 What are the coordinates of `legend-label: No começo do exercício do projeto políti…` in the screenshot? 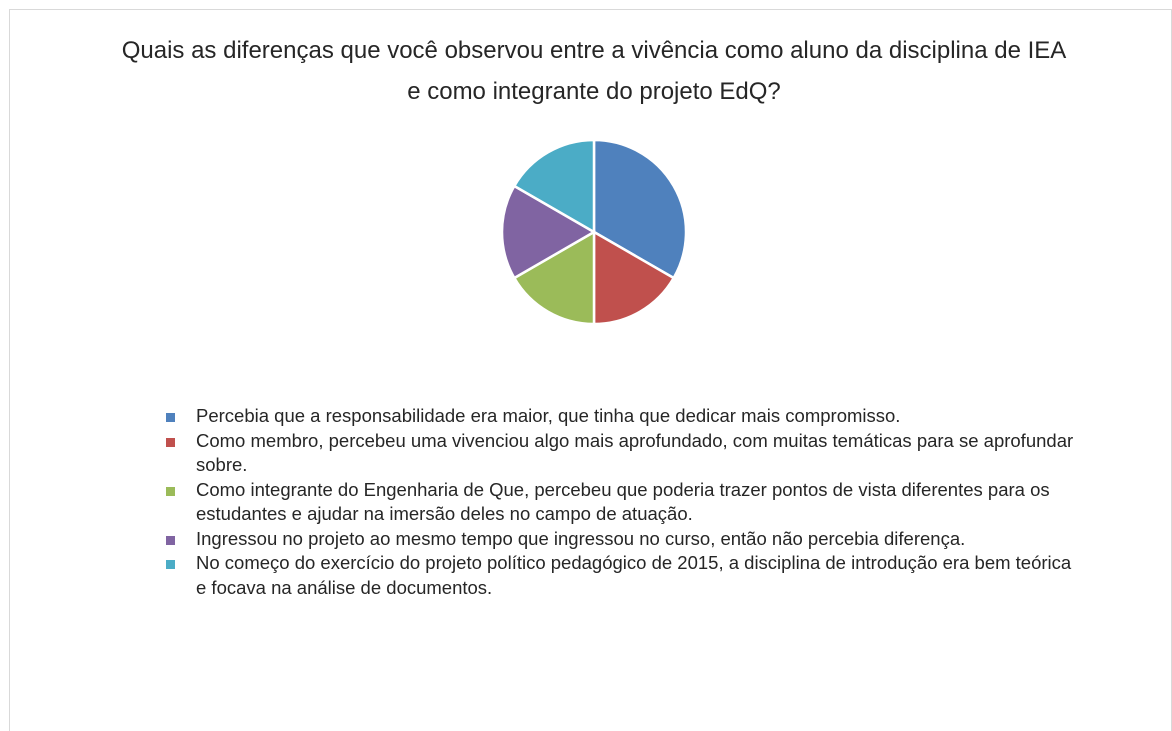 It's located at (634, 575).